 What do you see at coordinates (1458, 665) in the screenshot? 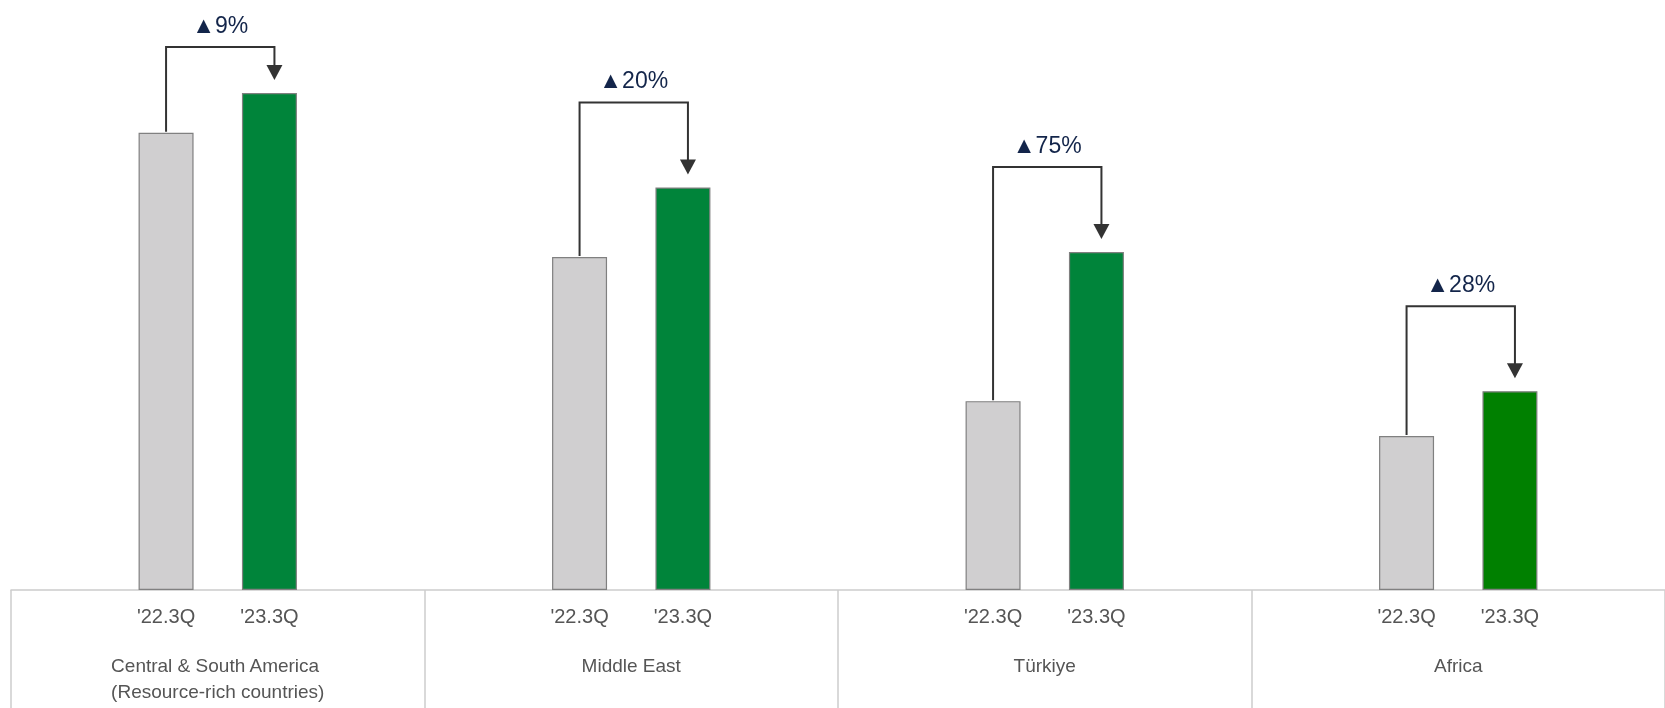
I see `text: Africa` at bounding box center [1458, 665].